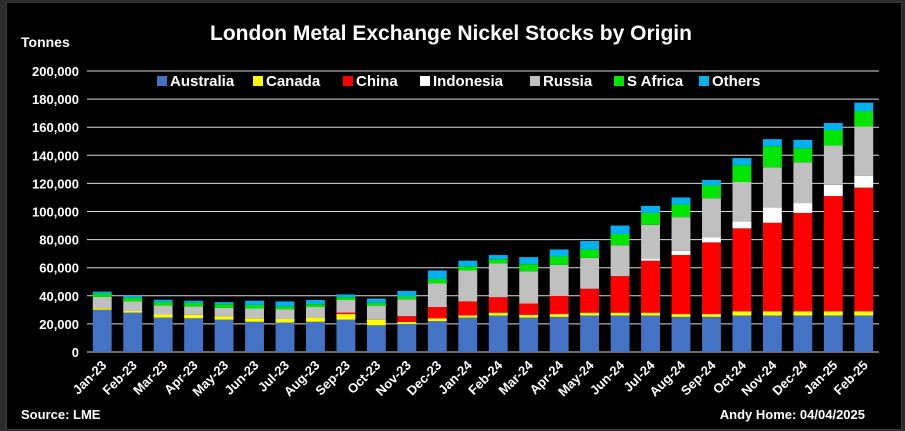 The height and width of the screenshot is (431, 905). Describe the element at coordinates (851, 378) in the screenshot. I see `x-tick-label: Feb-25` at that location.